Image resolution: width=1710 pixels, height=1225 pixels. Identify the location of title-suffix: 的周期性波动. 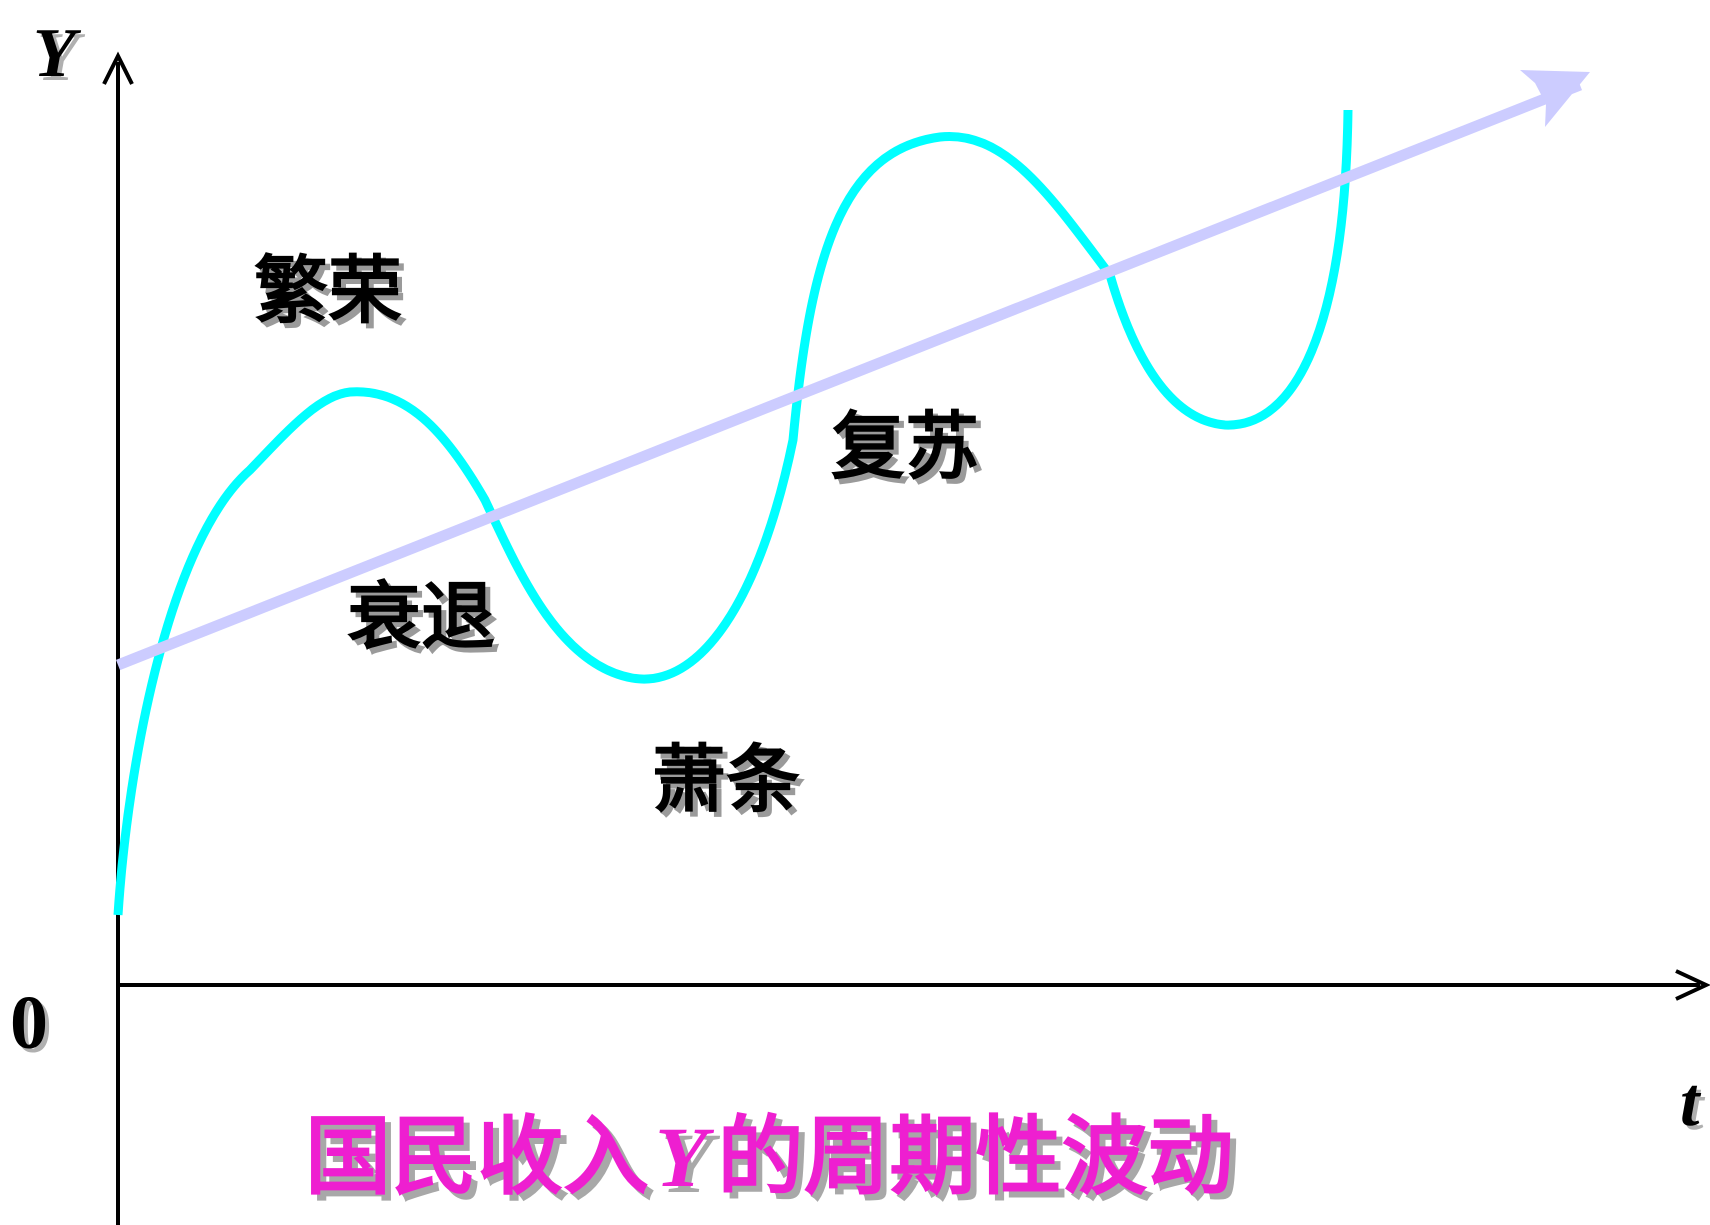
(976, 1157).